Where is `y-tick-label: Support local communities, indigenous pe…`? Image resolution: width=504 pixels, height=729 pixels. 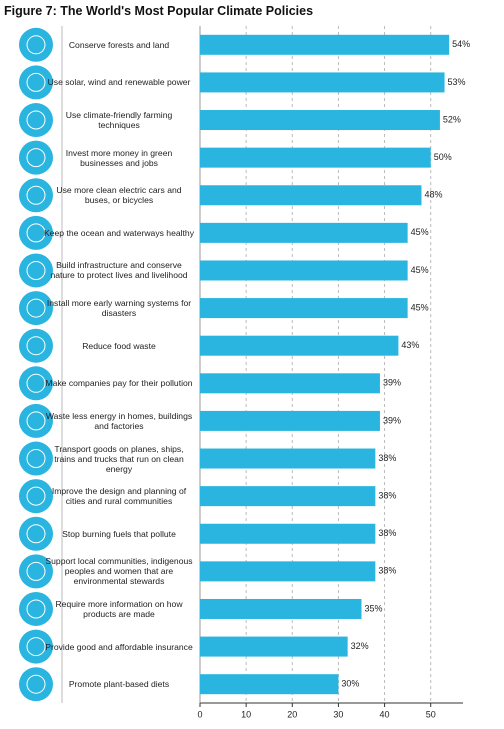 y-tick-label: Support local communities, indigenous pe… is located at coordinates (119, 571).